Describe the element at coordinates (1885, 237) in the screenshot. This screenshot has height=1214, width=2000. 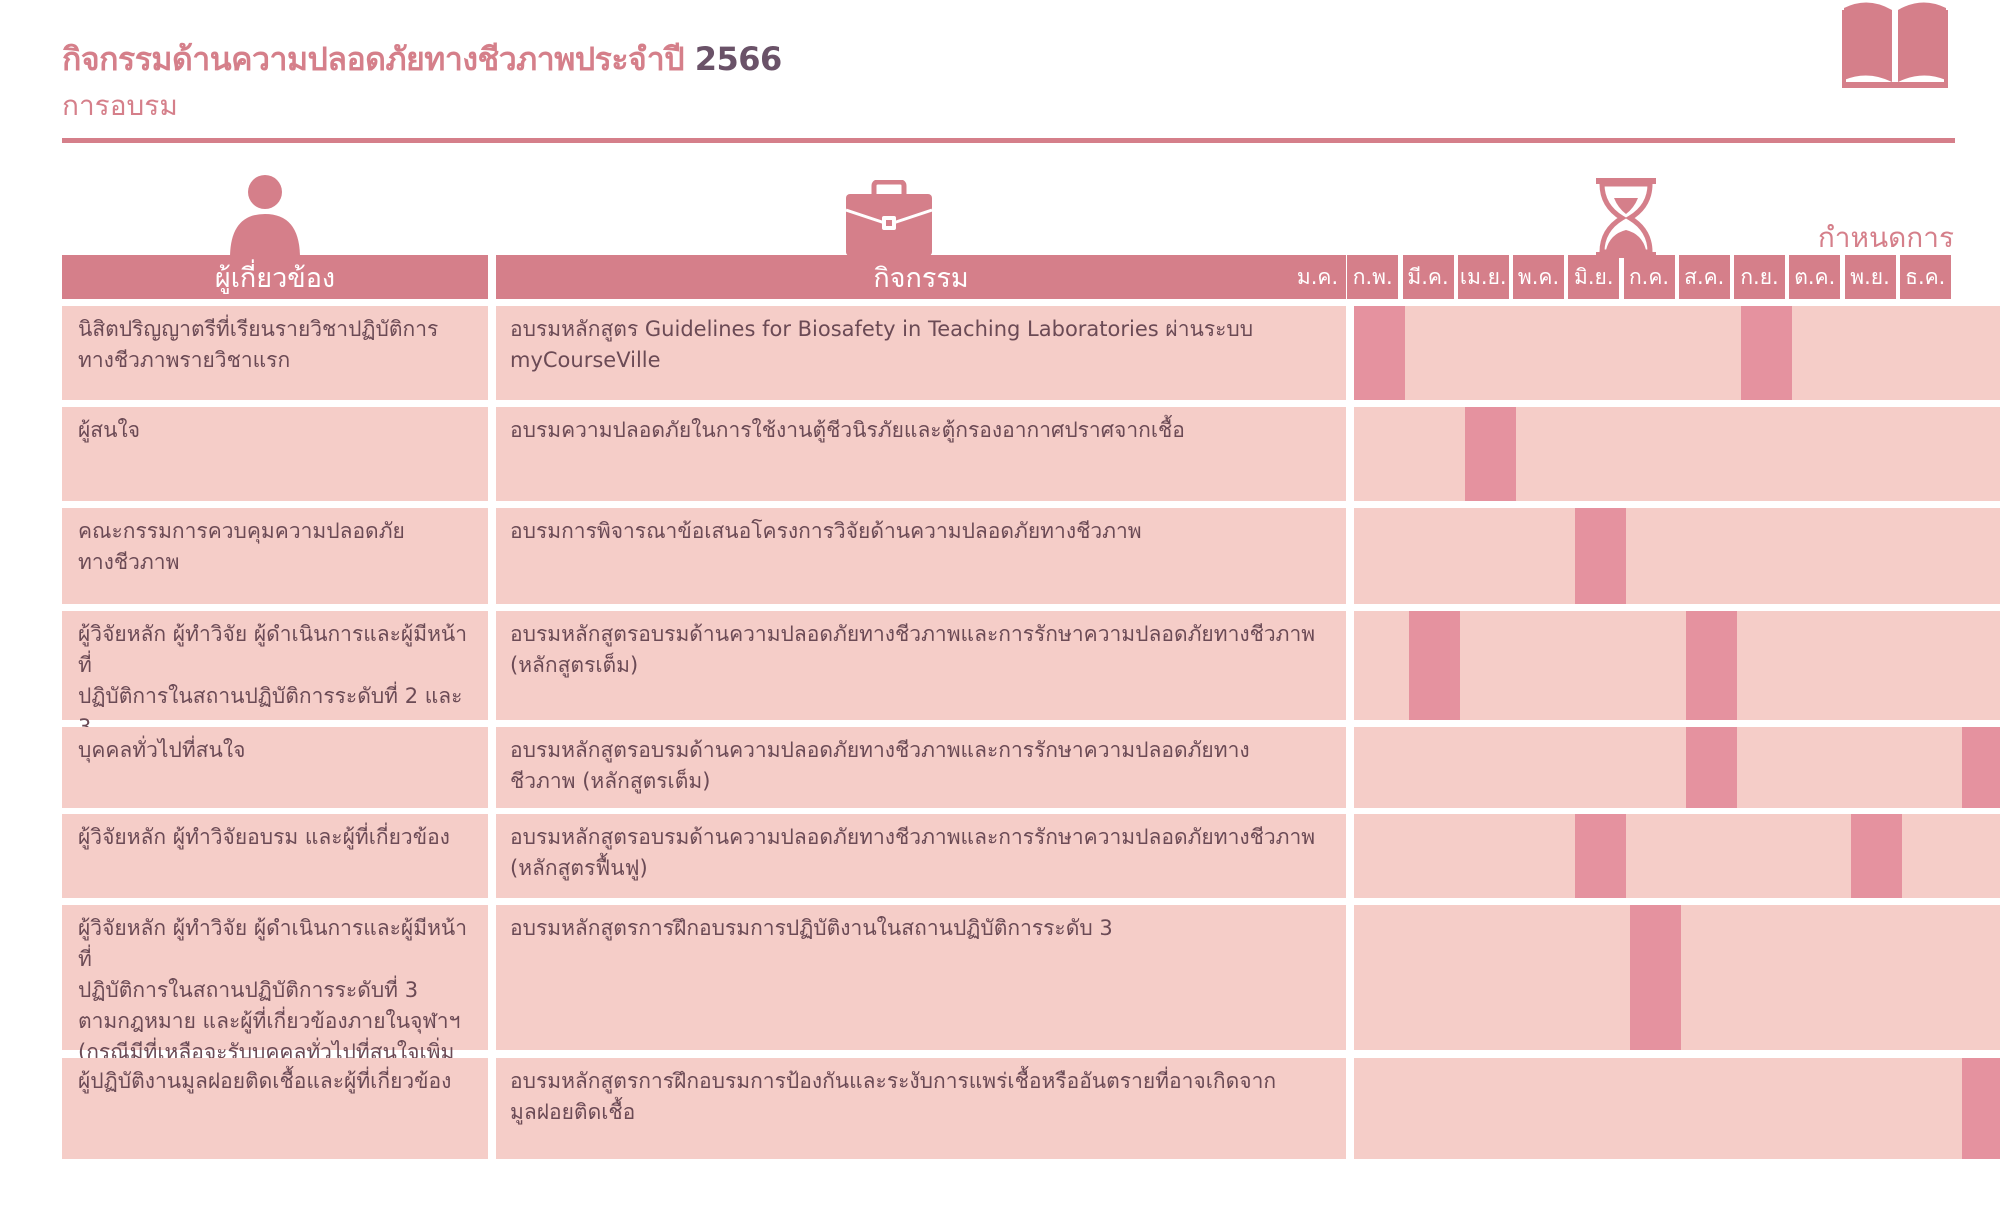
I see `schedule-label: กำหนดการ` at that location.